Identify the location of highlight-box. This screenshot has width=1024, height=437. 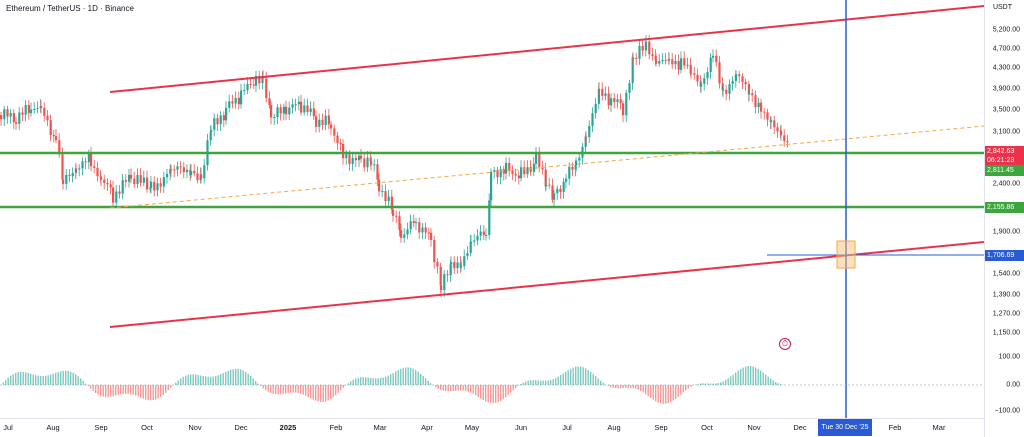
(846, 254).